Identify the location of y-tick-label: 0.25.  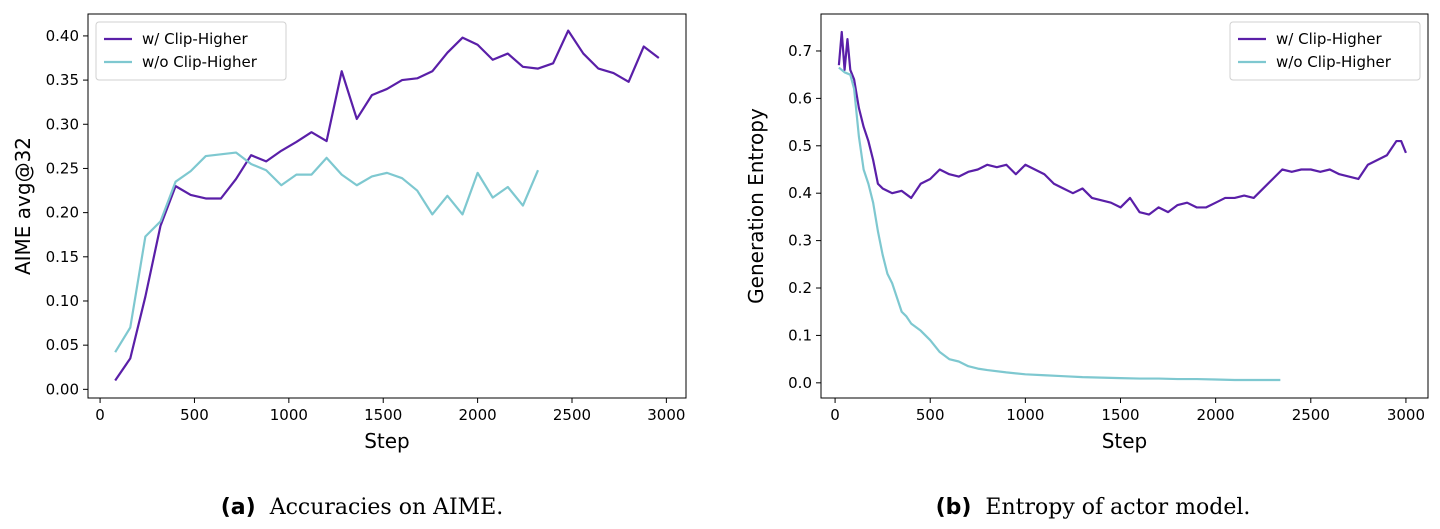
(62, 168).